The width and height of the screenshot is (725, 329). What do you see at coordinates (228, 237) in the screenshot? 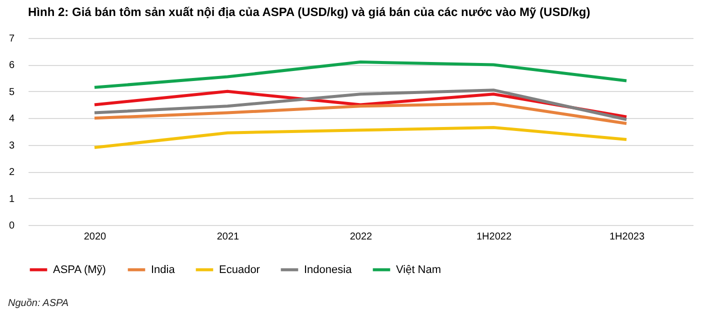
I see `x-tick-label: 2021` at bounding box center [228, 237].